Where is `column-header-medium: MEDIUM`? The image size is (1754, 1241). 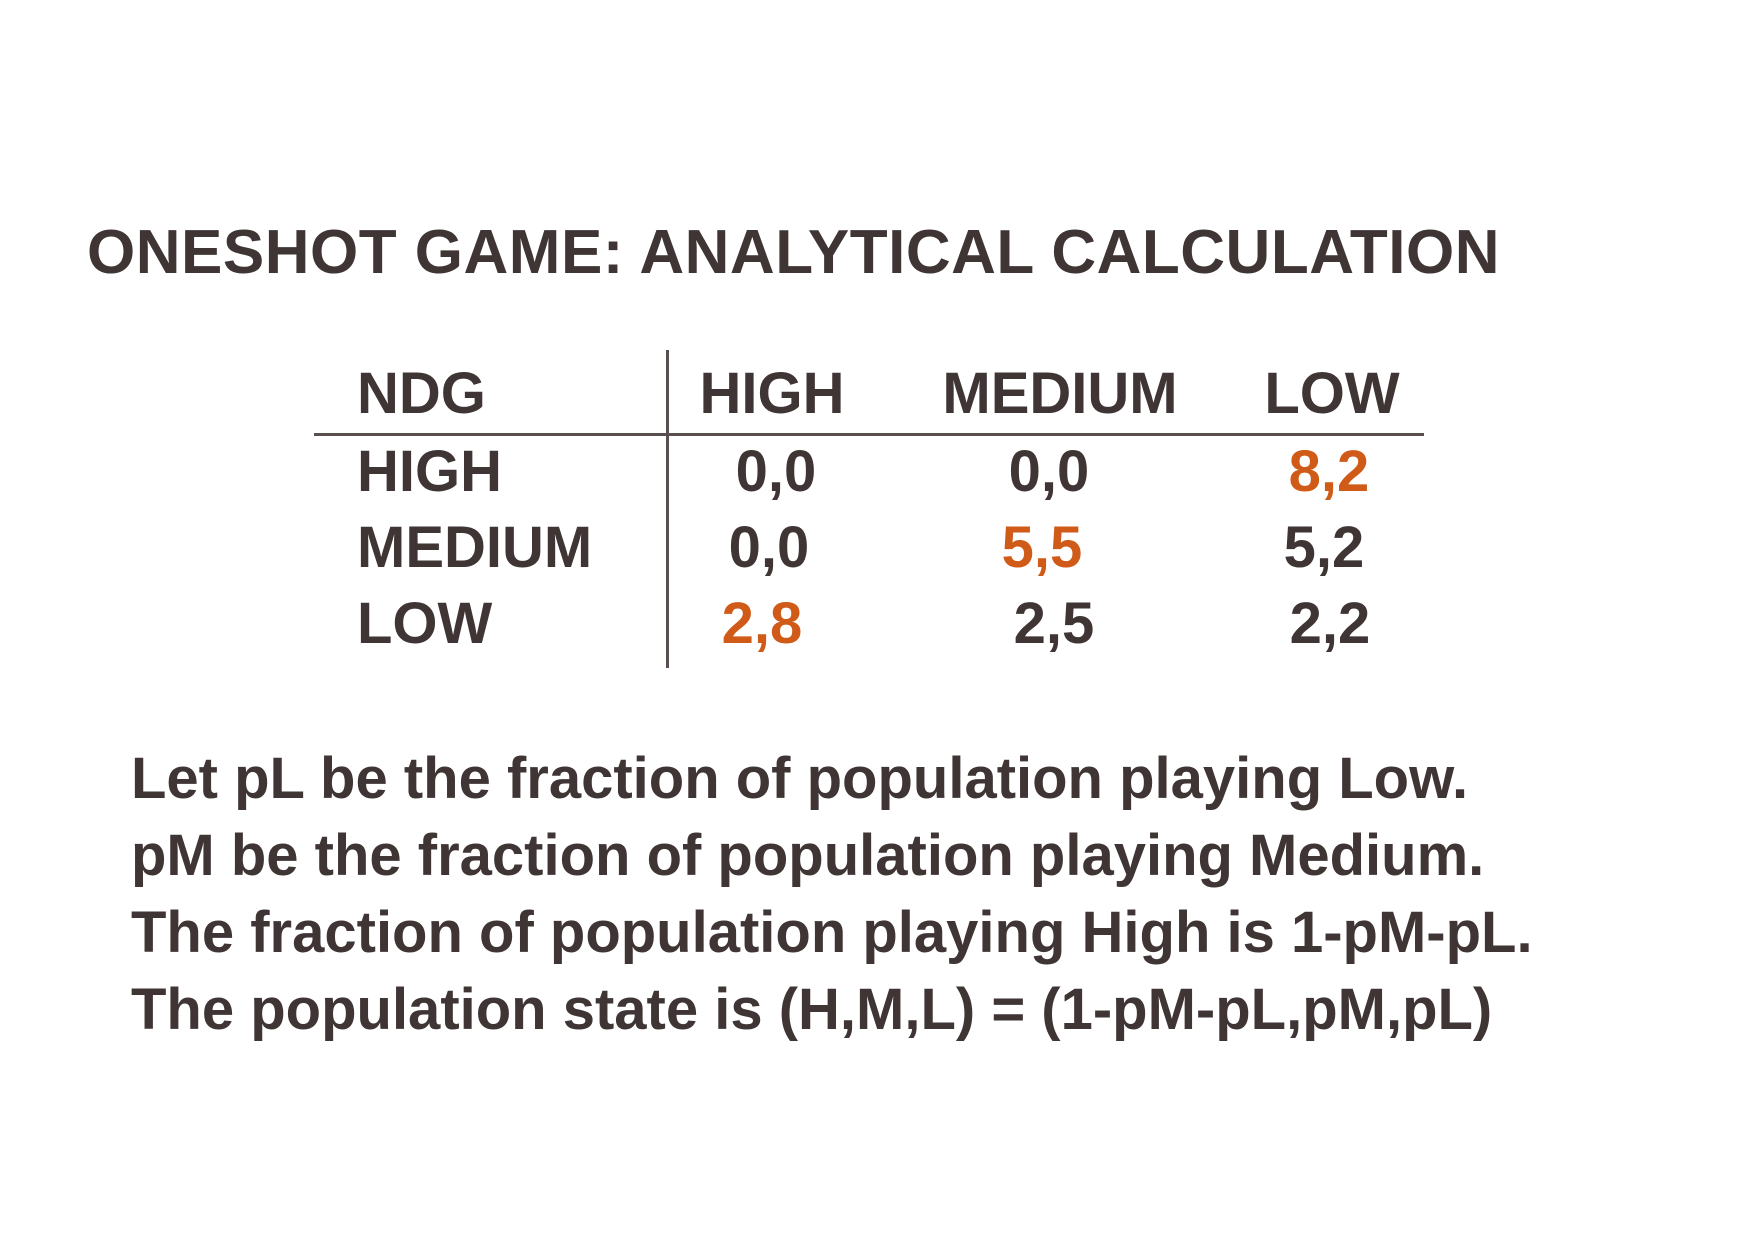 column-header-medium: MEDIUM is located at coordinates (1060, 393).